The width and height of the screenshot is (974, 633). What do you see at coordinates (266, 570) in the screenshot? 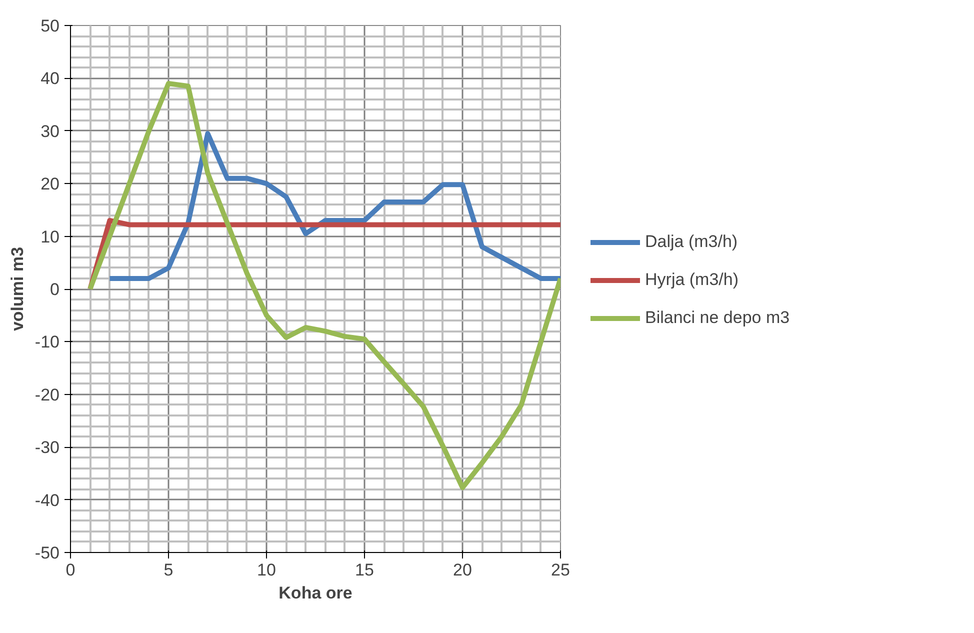
I see `x-tick-label: 10` at bounding box center [266, 570].